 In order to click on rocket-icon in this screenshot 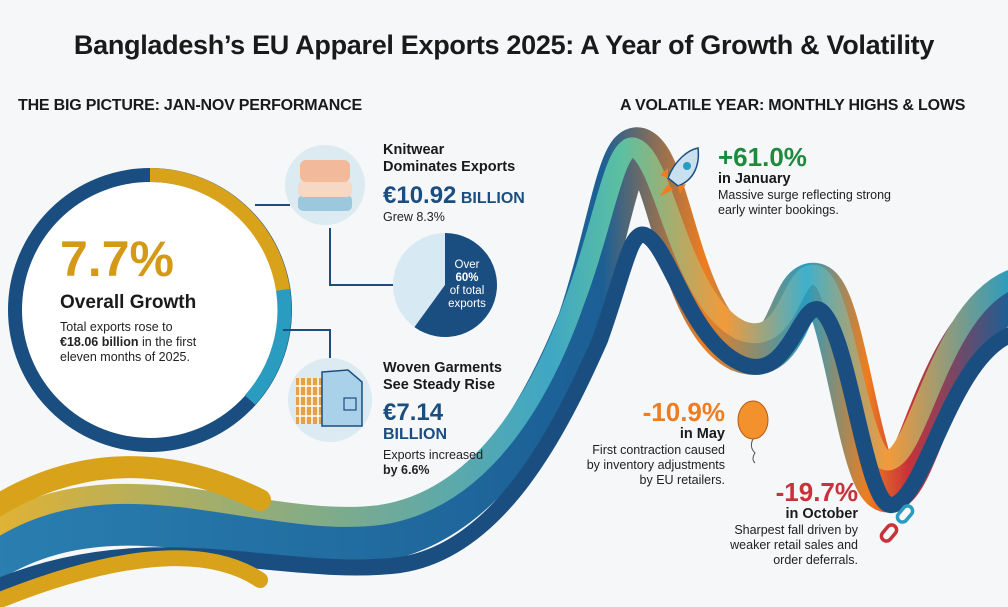, I will do `click(680, 171)`.